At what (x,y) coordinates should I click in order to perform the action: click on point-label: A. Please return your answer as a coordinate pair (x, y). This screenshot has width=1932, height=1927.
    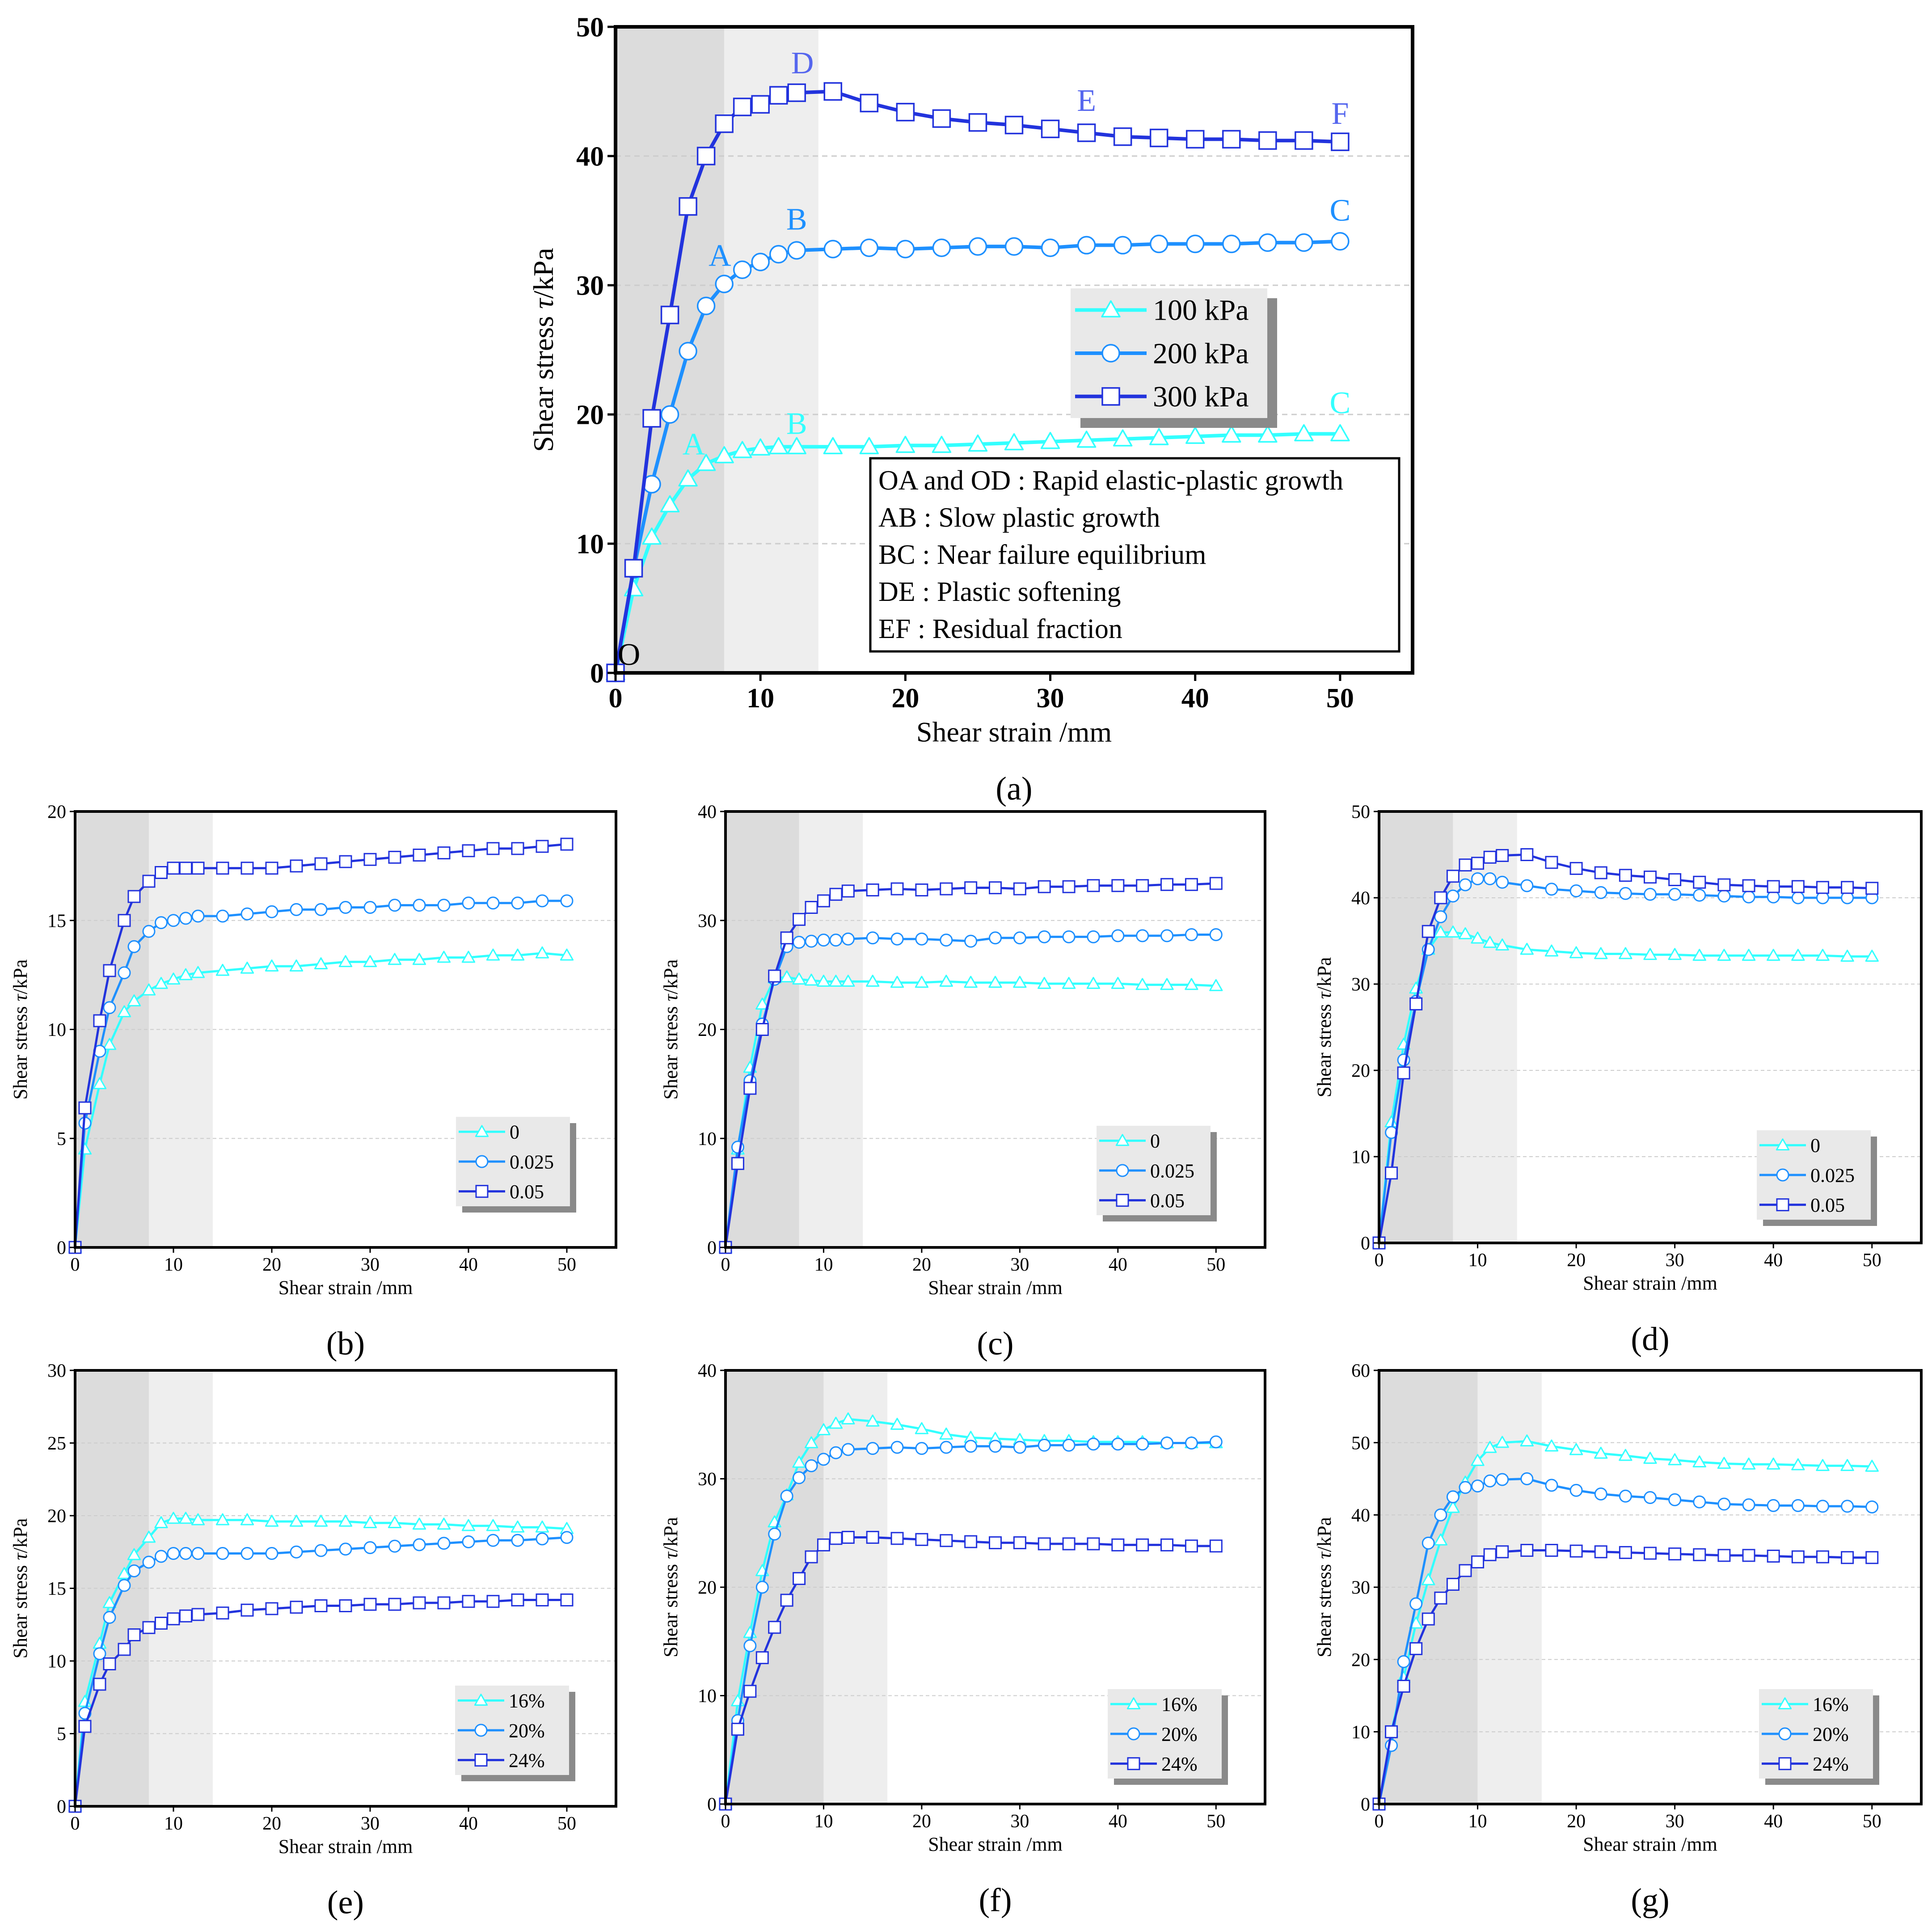
    Looking at the image, I should click on (720, 256).